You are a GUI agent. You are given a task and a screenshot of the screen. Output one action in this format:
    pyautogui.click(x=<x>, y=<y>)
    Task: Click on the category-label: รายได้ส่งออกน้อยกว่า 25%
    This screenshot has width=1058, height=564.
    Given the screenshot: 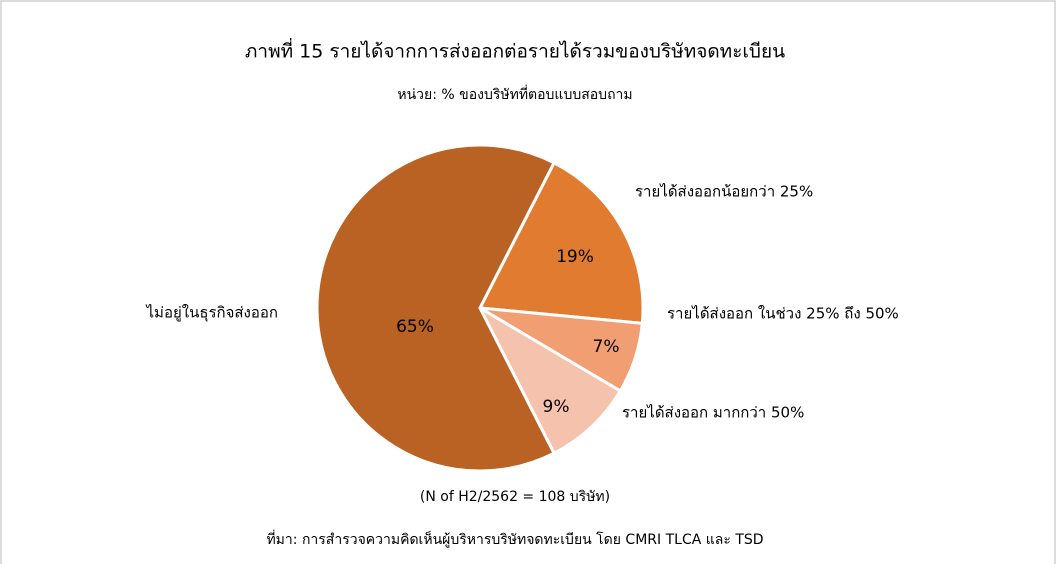 What is the action you would take?
    pyautogui.click(x=724, y=192)
    